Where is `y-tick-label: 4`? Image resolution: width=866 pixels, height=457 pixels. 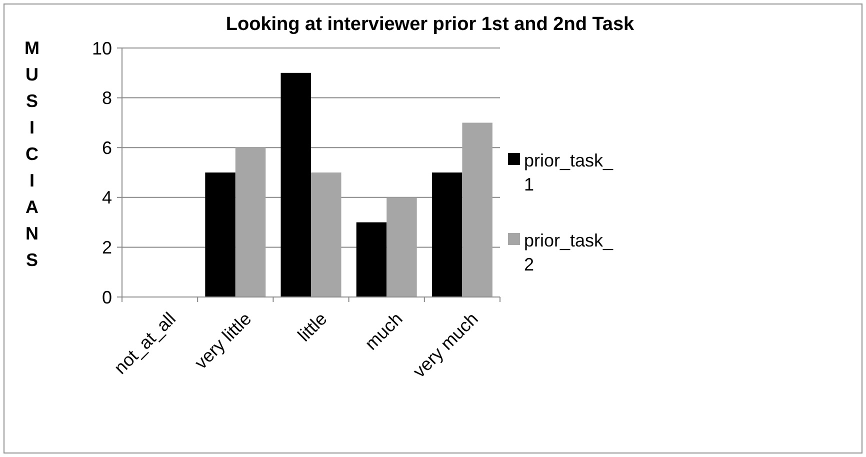 y-tick-label: 4 is located at coordinates (107, 198).